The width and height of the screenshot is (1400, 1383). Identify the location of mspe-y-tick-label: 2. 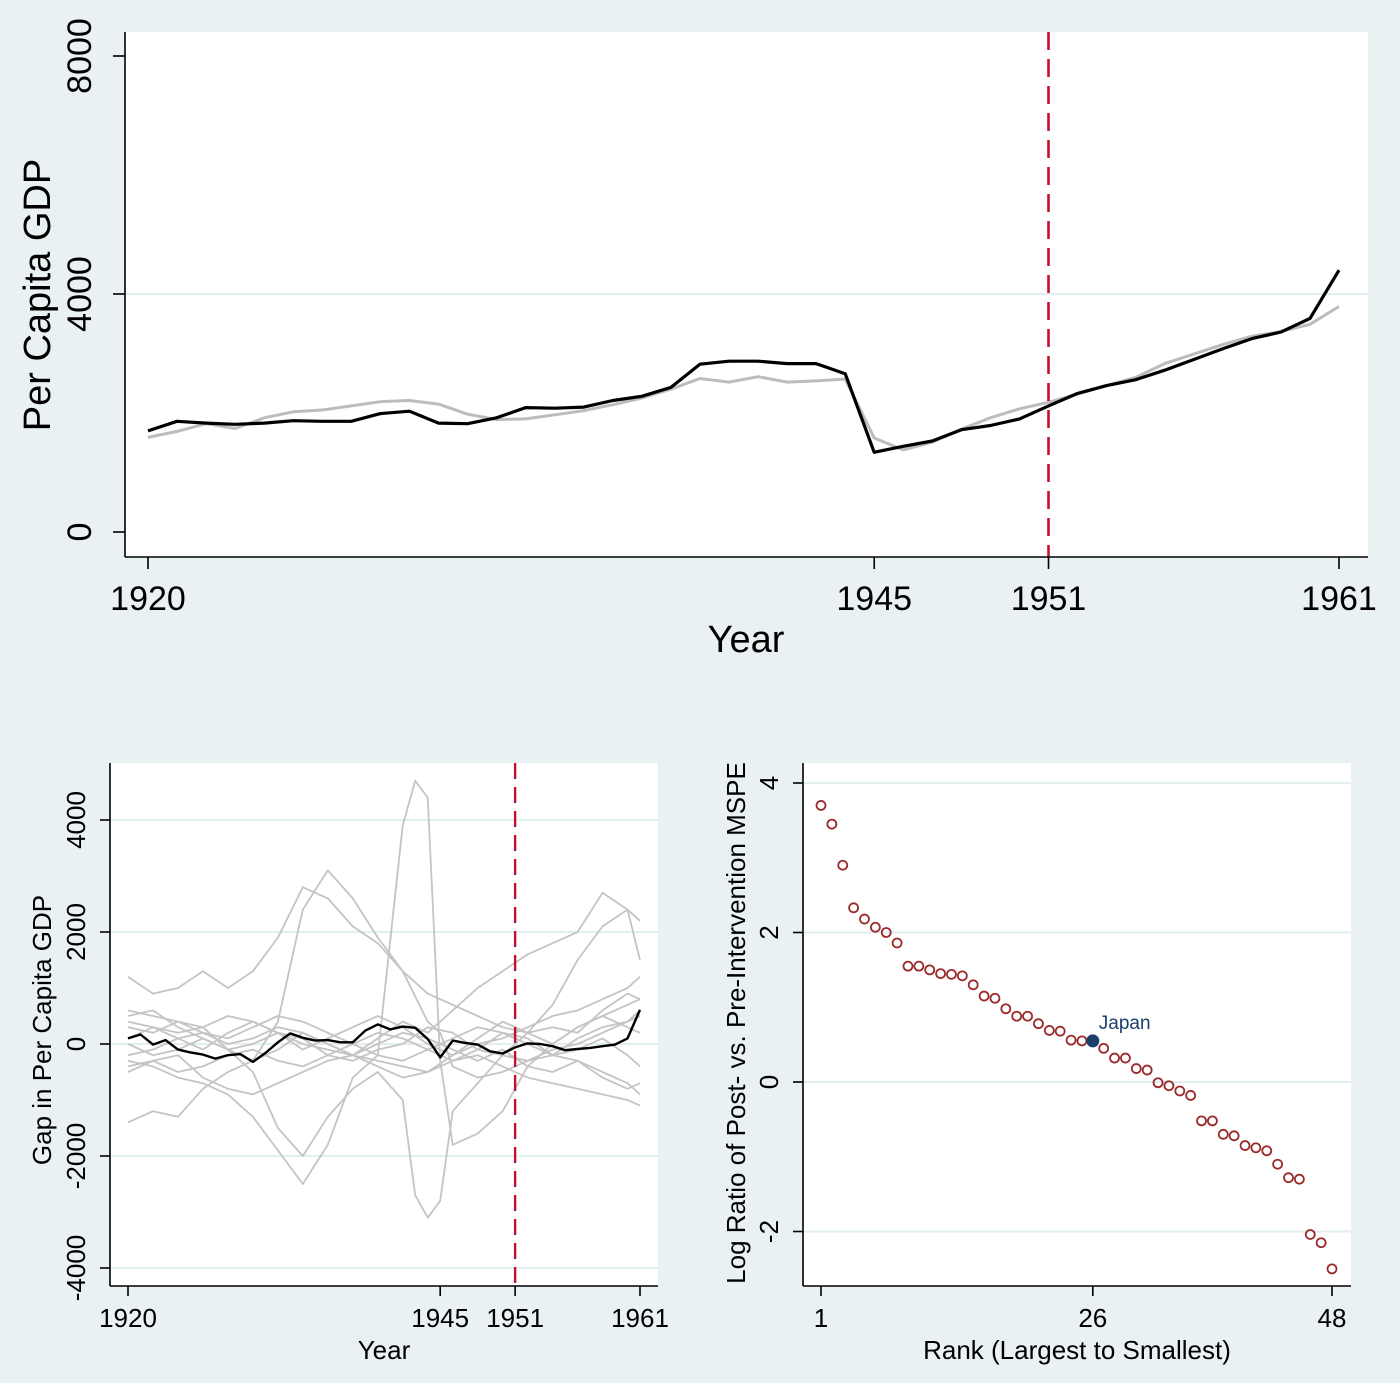
(769, 932).